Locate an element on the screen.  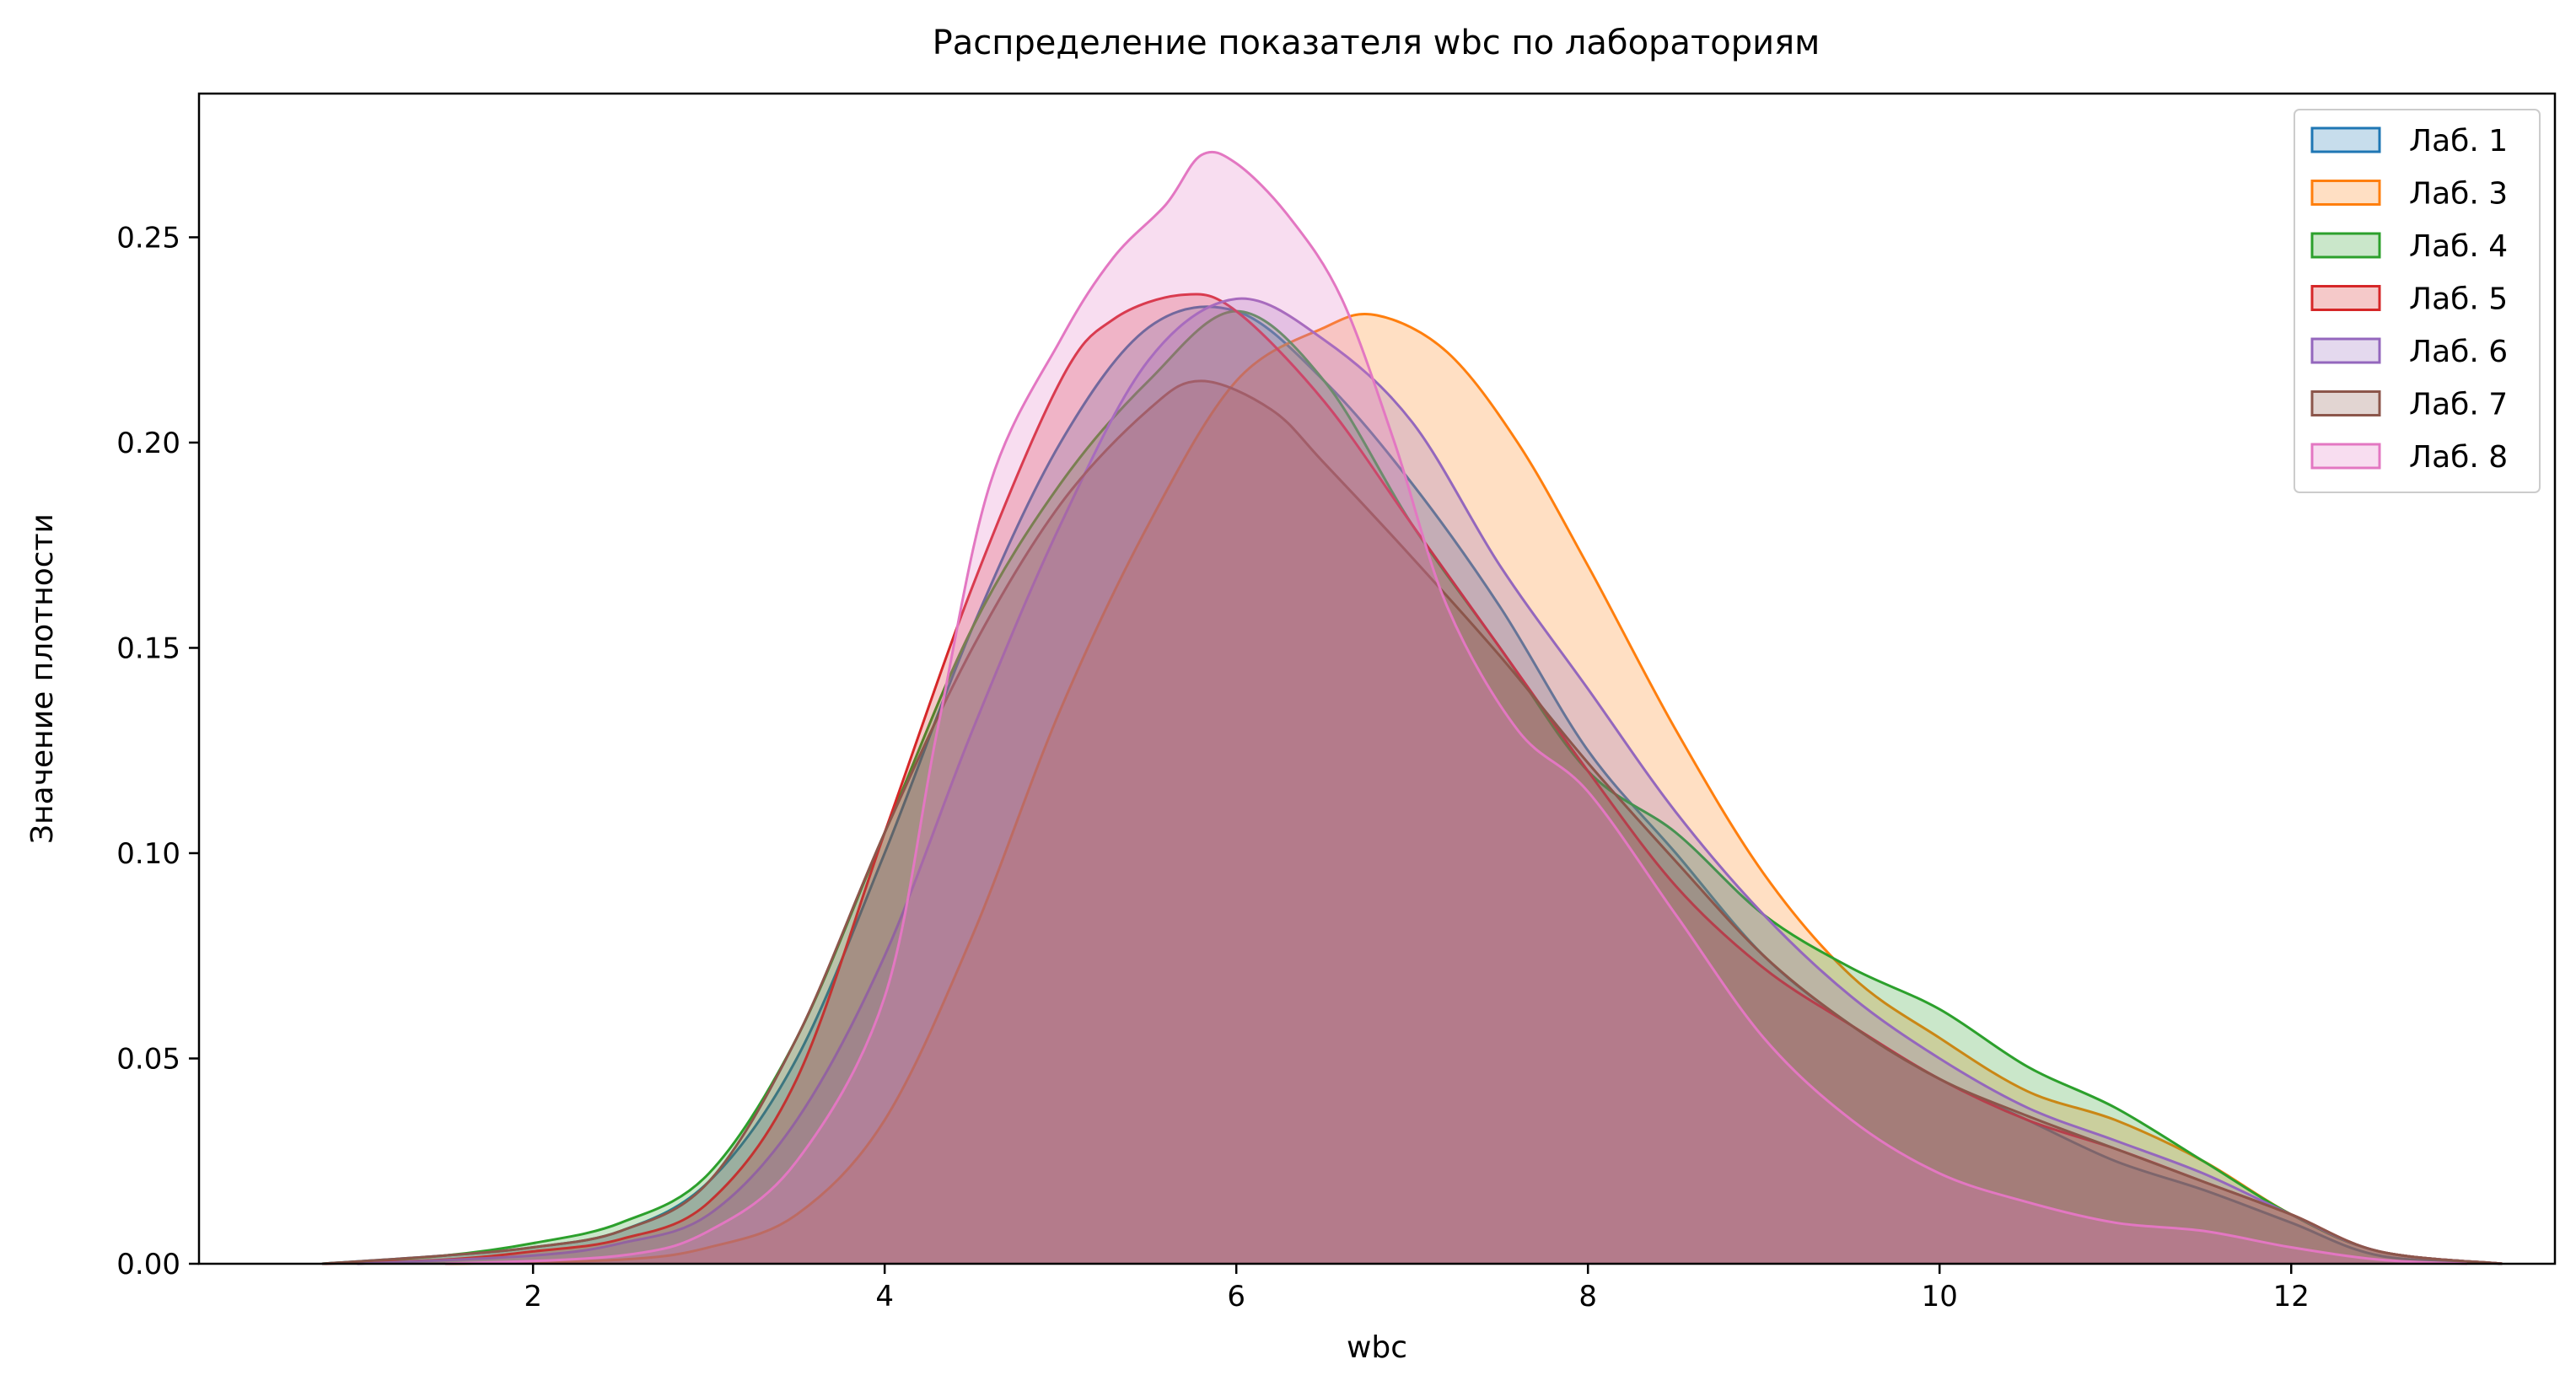
legend-label: Лаб. 1 is located at coordinates (2458, 141).